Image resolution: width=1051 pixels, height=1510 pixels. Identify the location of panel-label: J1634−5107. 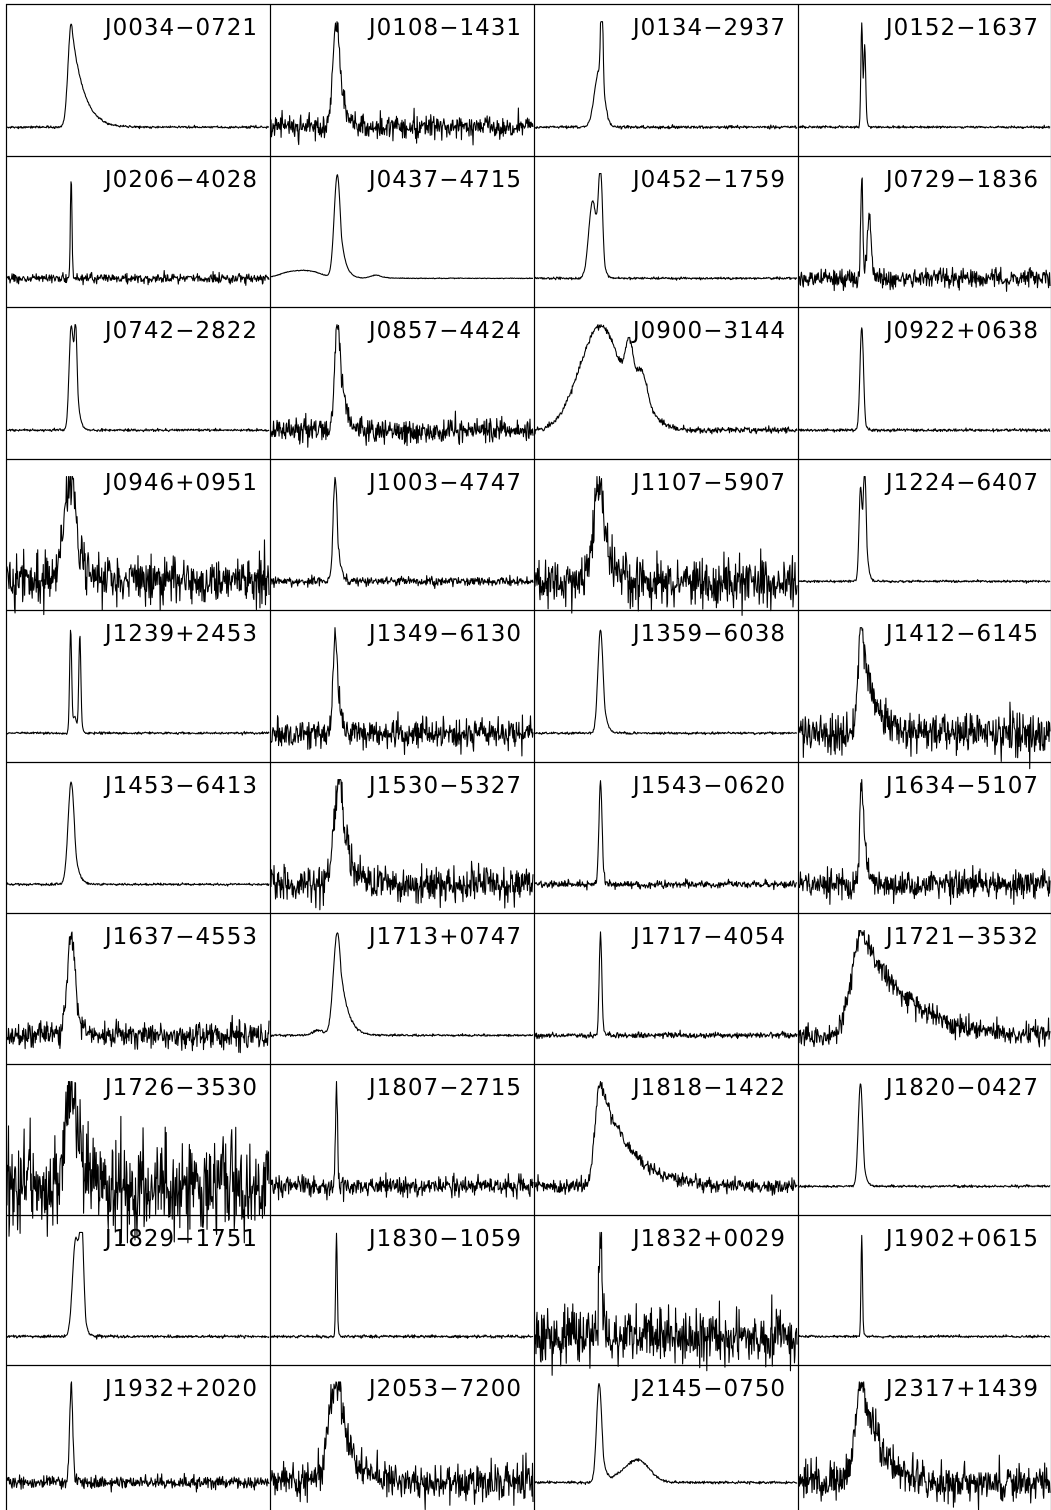
(961, 786).